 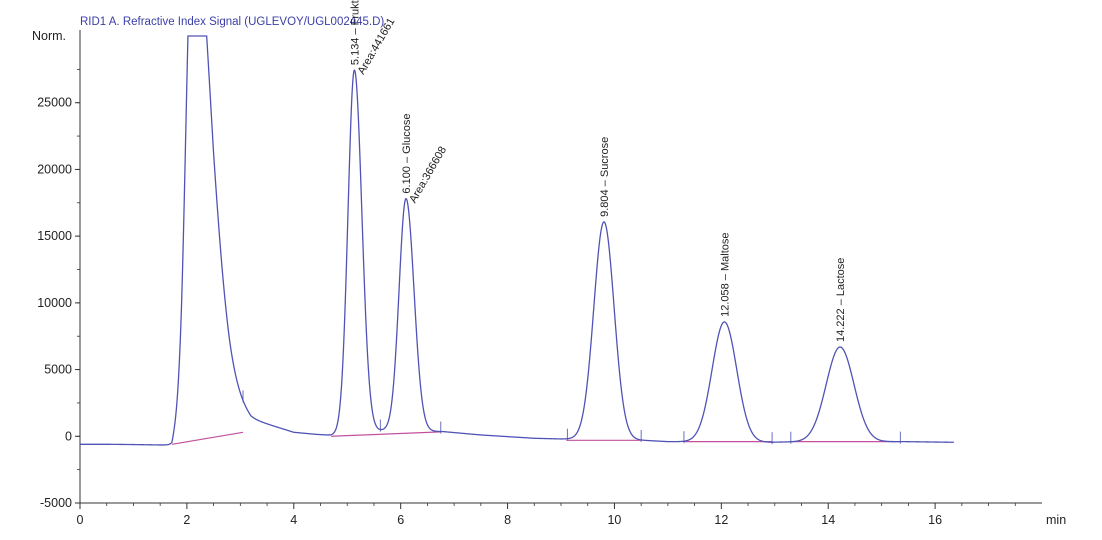 I want to click on peak-label: 12.058 – Maltose, so click(x=725, y=275).